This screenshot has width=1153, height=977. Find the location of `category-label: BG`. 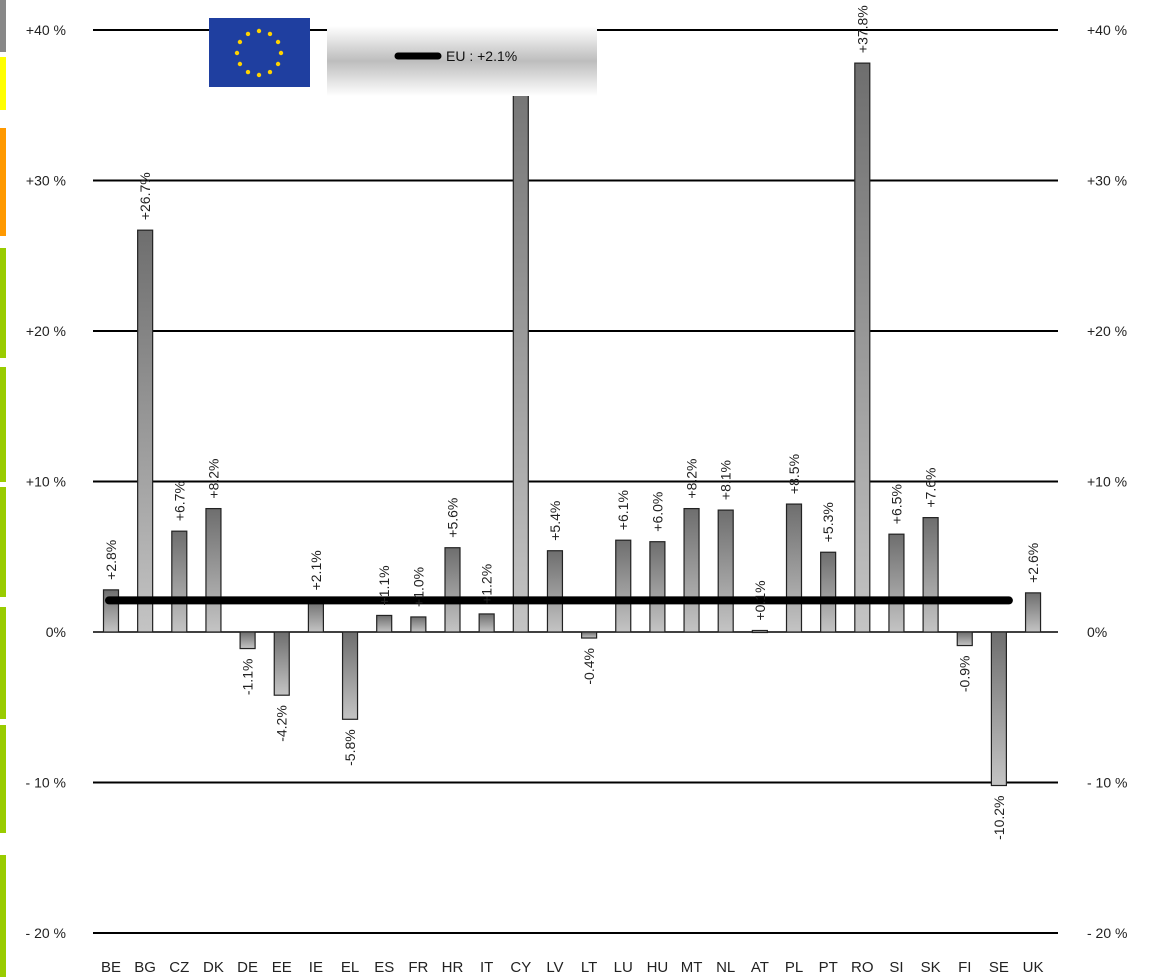

category-label: BG is located at coordinates (145, 967).